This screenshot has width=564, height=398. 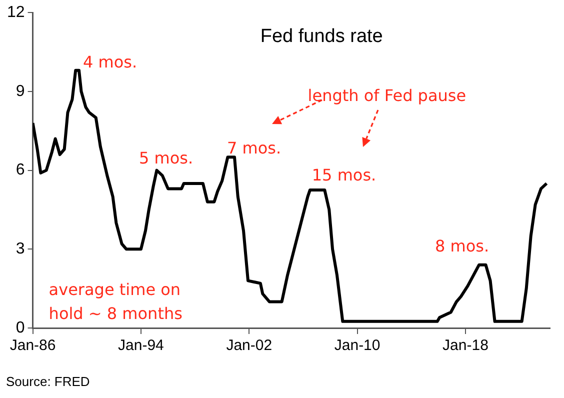 What do you see at coordinates (254, 148) in the screenshot?
I see `annotation: 7 mos.` at bounding box center [254, 148].